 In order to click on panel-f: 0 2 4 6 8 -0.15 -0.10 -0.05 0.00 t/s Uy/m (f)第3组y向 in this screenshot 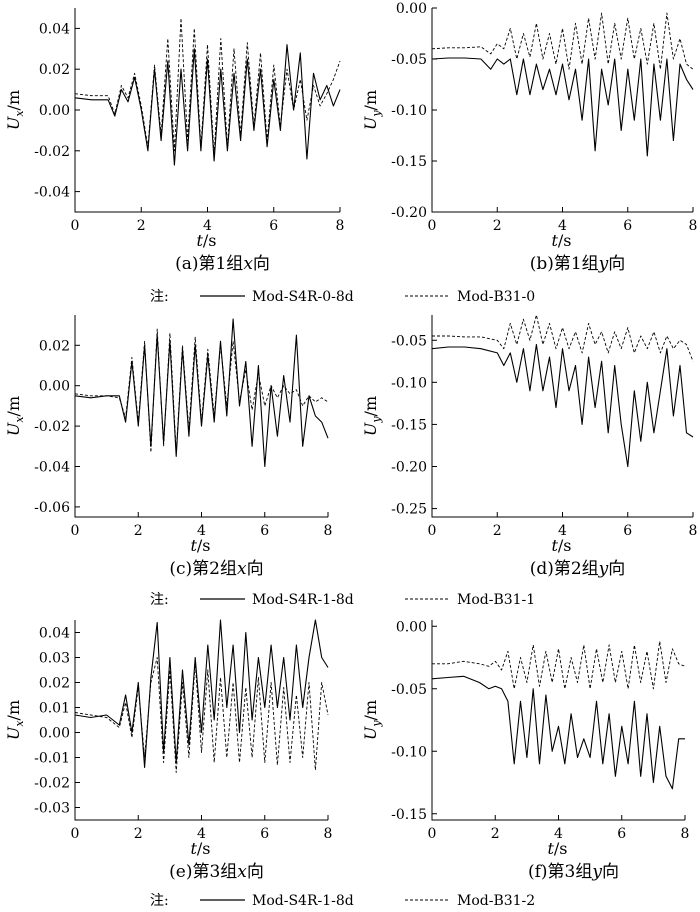, I will do `click(525, 750)`.